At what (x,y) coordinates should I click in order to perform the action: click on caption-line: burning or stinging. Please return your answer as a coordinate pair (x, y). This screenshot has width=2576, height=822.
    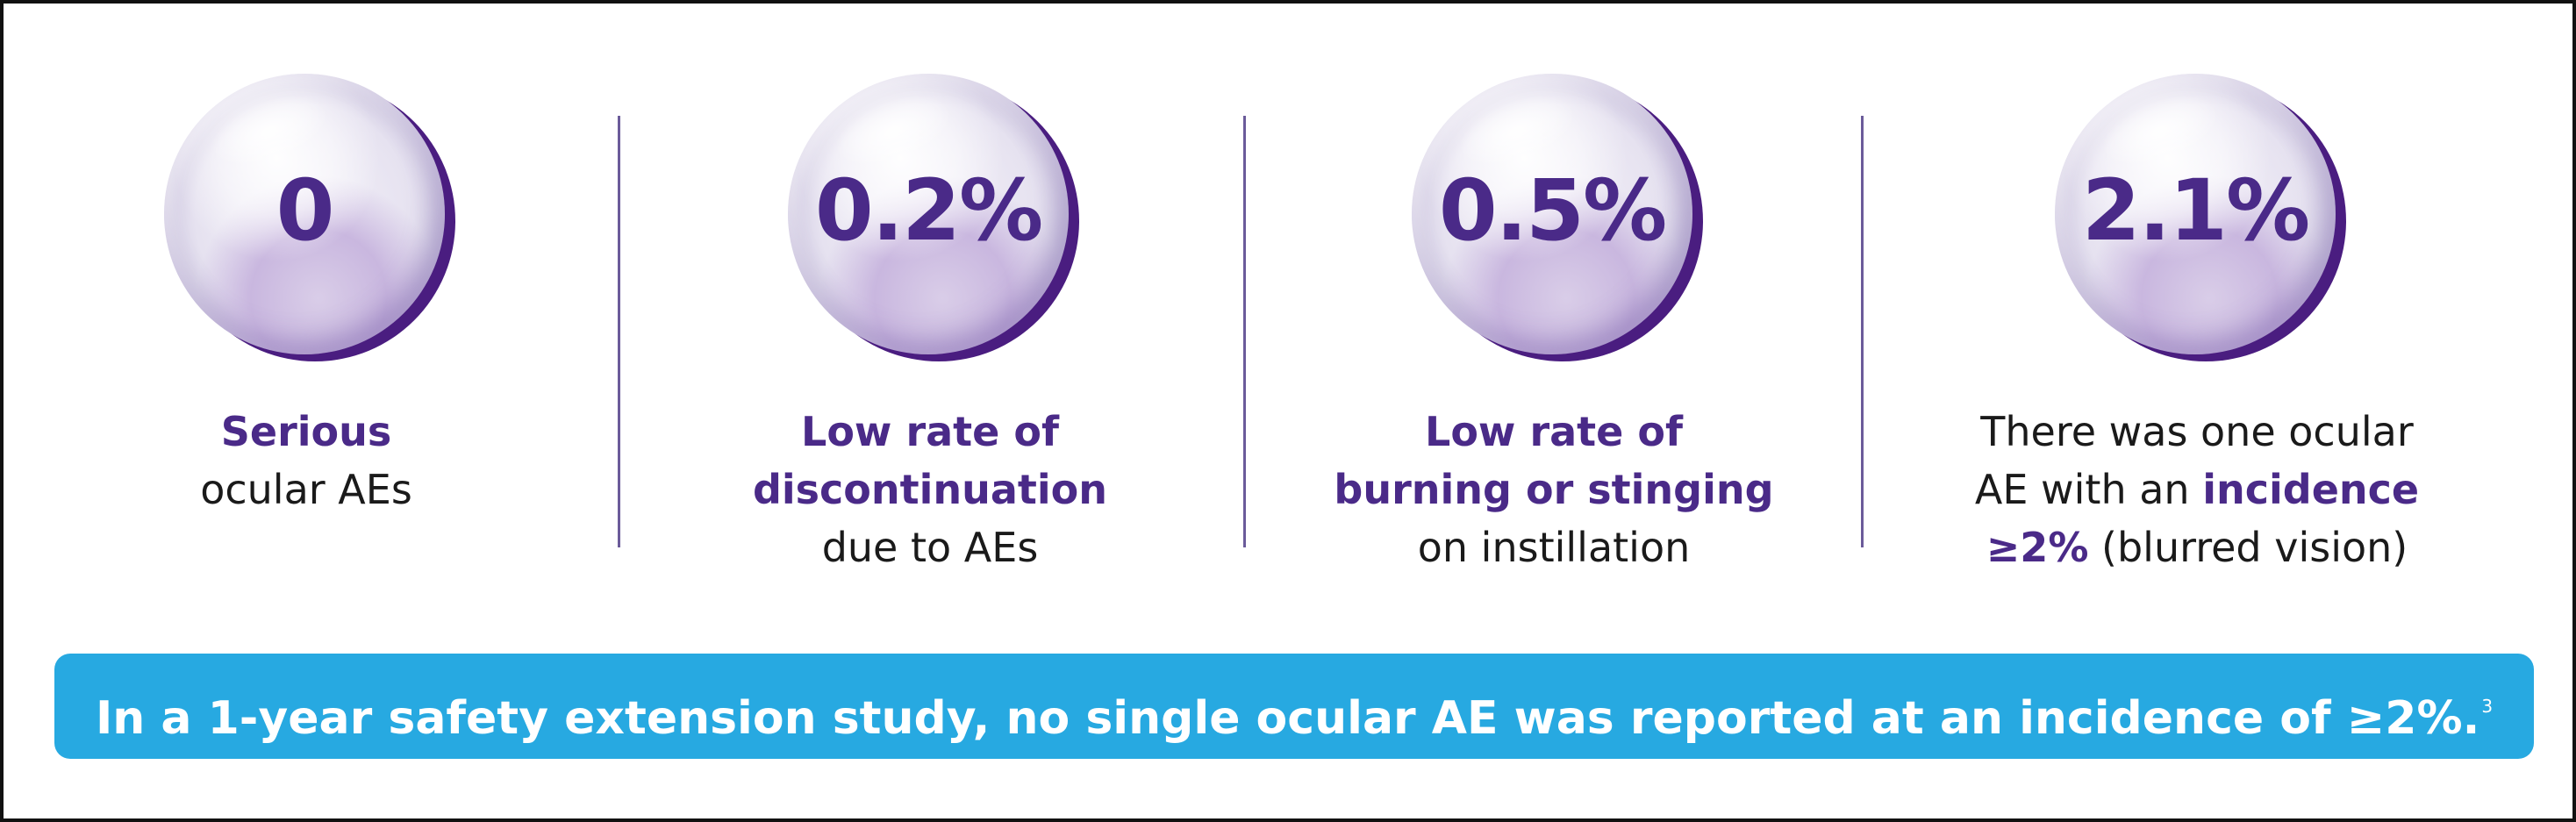
    Looking at the image, I should click on (1554, 490).